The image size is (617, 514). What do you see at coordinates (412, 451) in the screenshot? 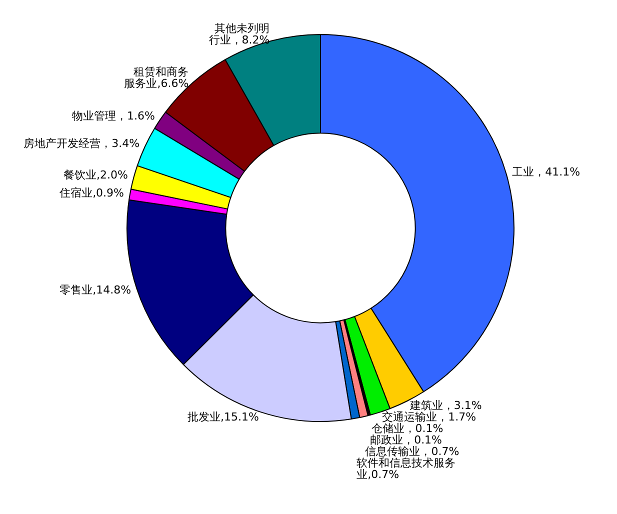
I see `slice-label: 信息传输业，0.7%` at bounding box center [412, 451].